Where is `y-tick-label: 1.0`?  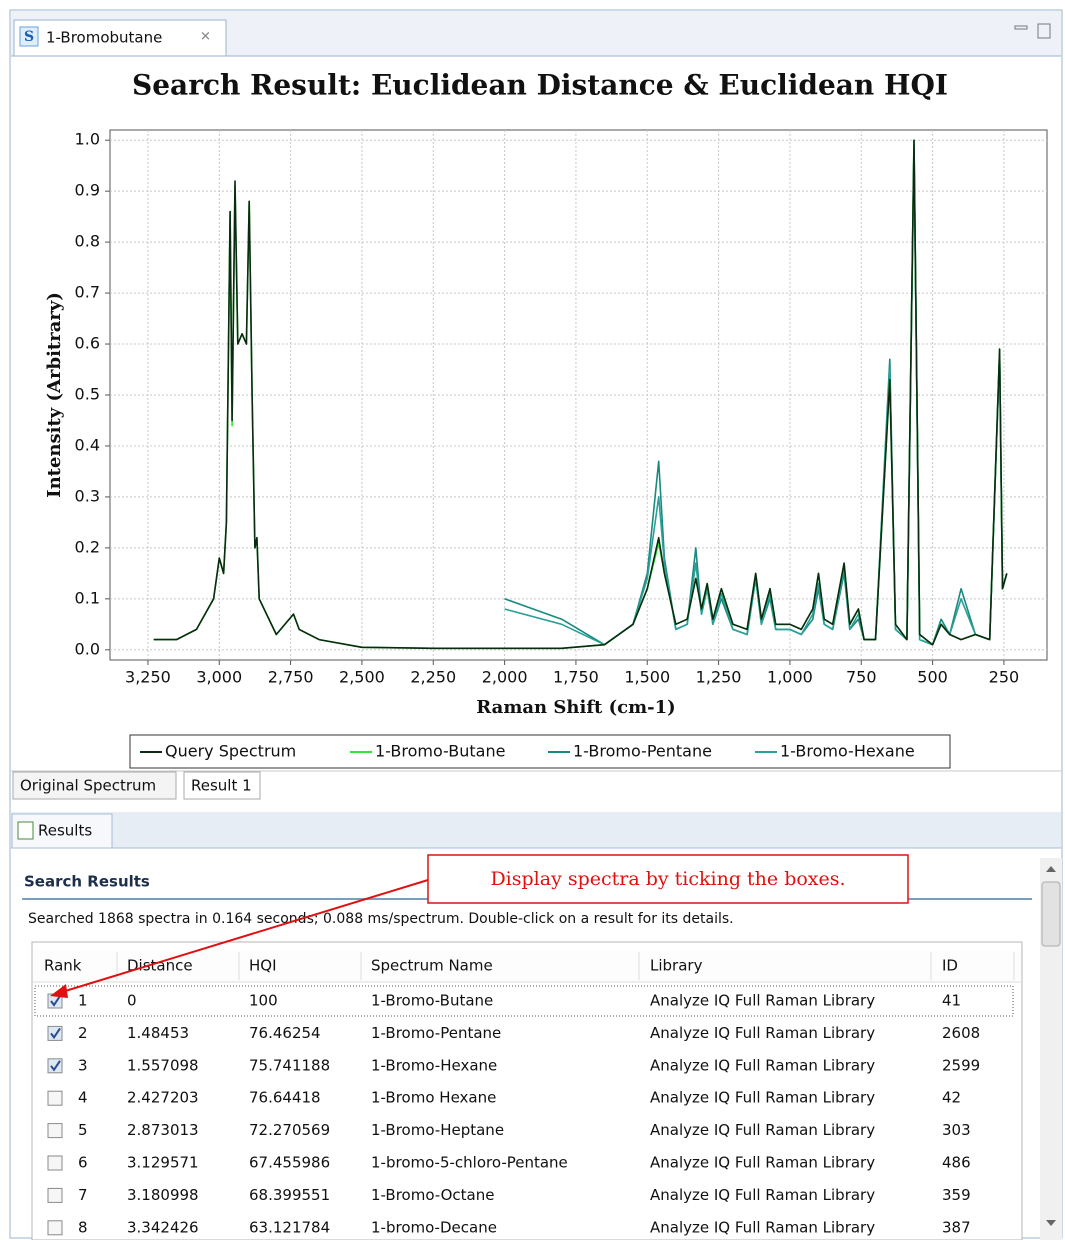
y-tick-label: 1.0 is located at coordinates (87, 139).